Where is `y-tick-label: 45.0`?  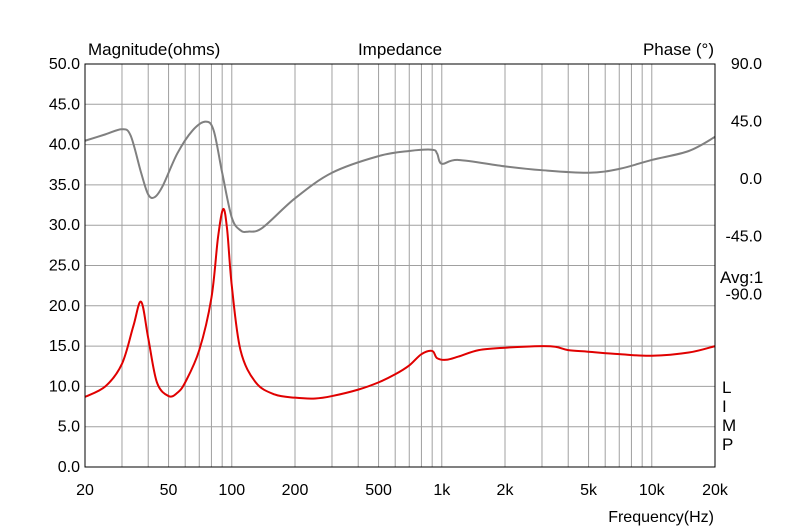
y-tick-label: 45.0 is located at coordinates (64, 104).